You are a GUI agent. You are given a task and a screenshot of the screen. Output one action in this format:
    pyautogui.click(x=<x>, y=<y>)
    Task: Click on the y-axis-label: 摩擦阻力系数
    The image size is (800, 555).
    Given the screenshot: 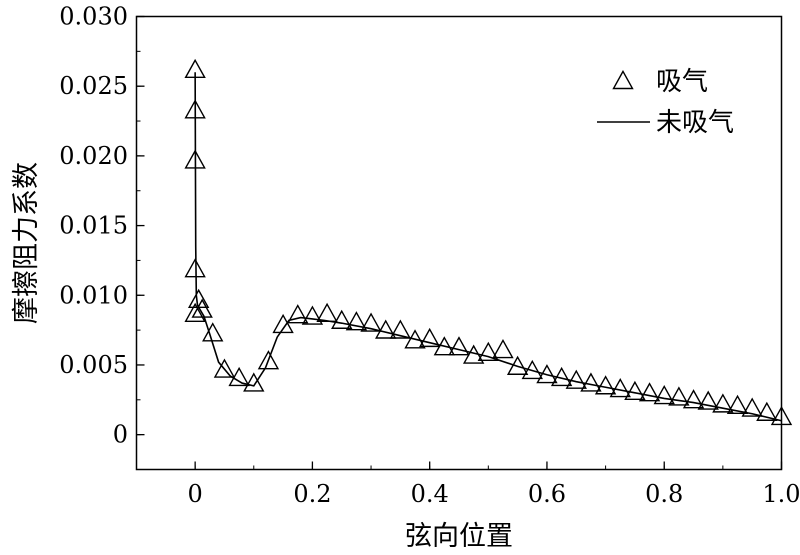 What is the action you would take?
    pyautogui.click(x=26, y=243)
    